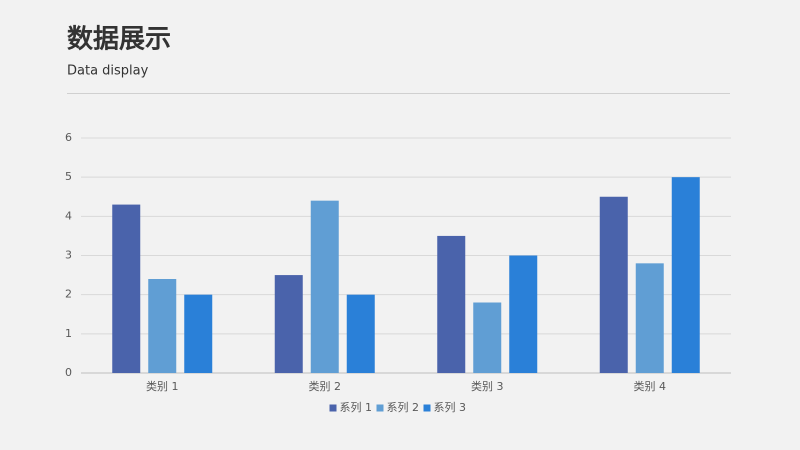 The image size is (800, 450). Describe the element at coordinates (325, 386) in the screenshot. I see `x-tick-label: 类别 2` at that location.